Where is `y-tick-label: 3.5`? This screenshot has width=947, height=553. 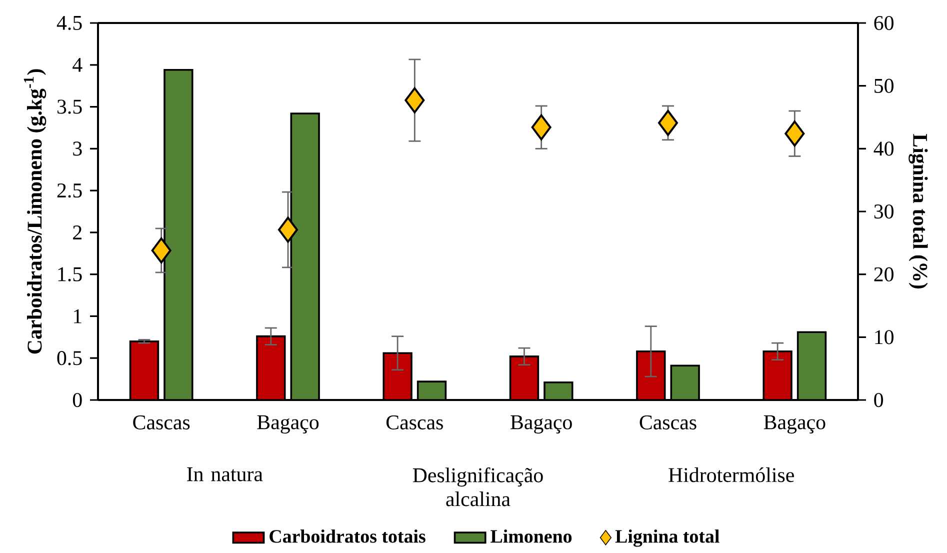 y-tick-label: 3.5 is located at coordinates (69, 107).